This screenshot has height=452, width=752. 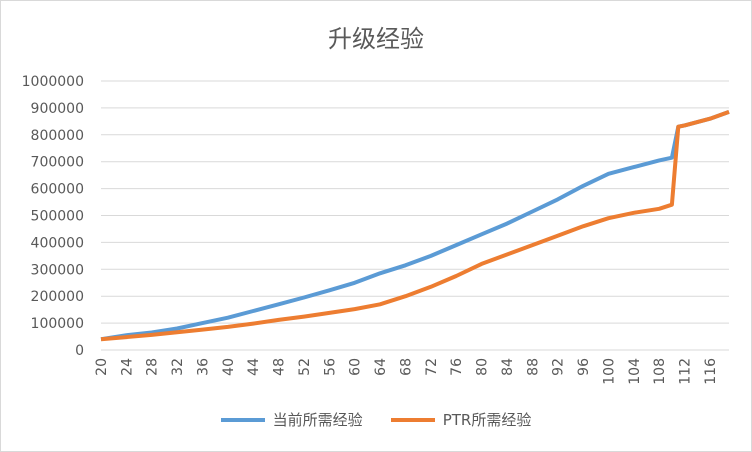 What do you see at coordinates (406, 367) in the screenshot?
I see `x-tick-label: 68` at bounding box center [406, 367].